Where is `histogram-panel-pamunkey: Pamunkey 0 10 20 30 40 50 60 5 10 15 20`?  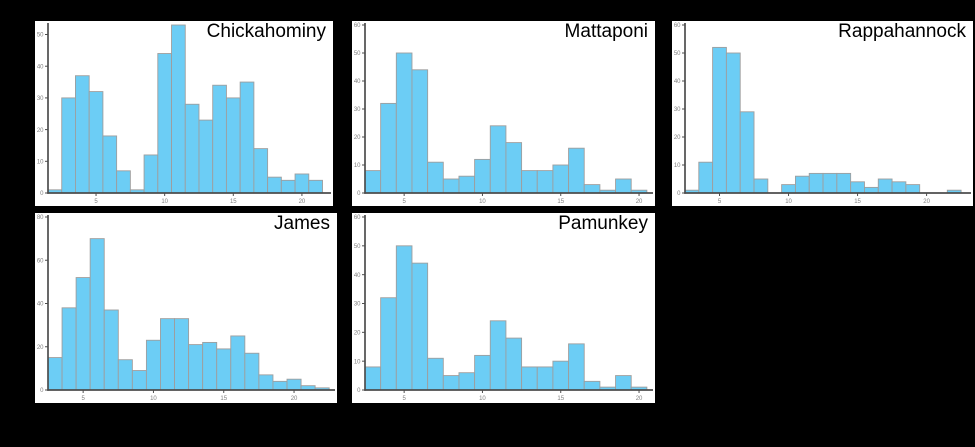
histogram-panel-pamunkey: Pamunkey 0 10 20 30 40 50 60 5 10 15 20 is located at coordinates (503, 308).